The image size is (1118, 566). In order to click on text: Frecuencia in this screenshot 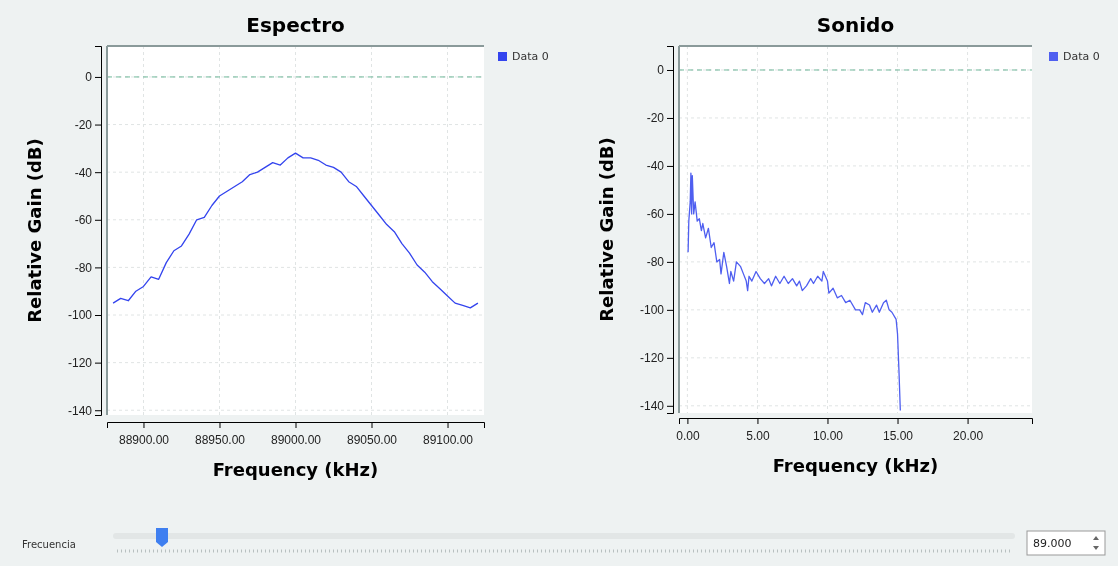, I will do `click(49, 544)`.